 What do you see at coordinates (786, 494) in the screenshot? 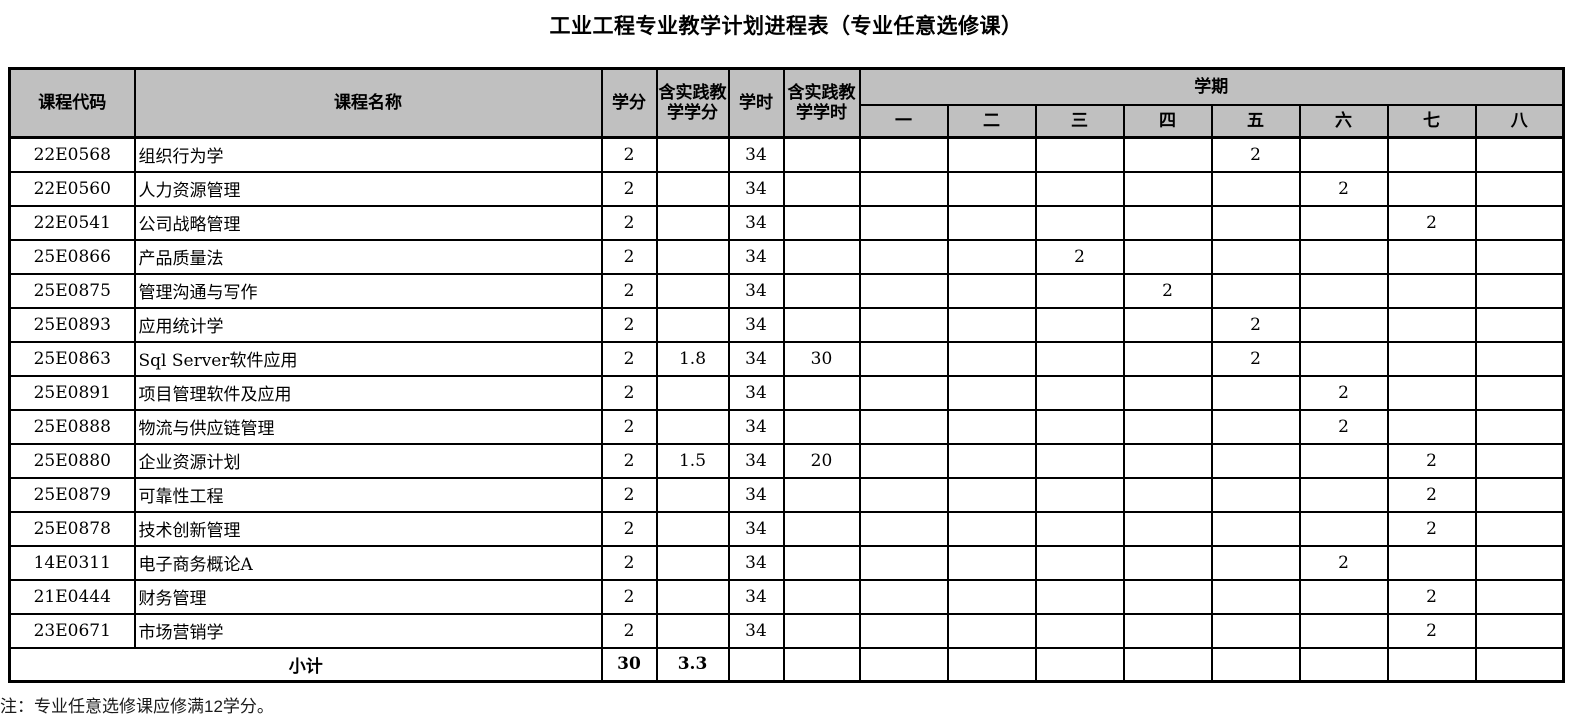
I see `course-row: 25E0879 可靠性工程 2 34 2` at bounding box center [786, 494].